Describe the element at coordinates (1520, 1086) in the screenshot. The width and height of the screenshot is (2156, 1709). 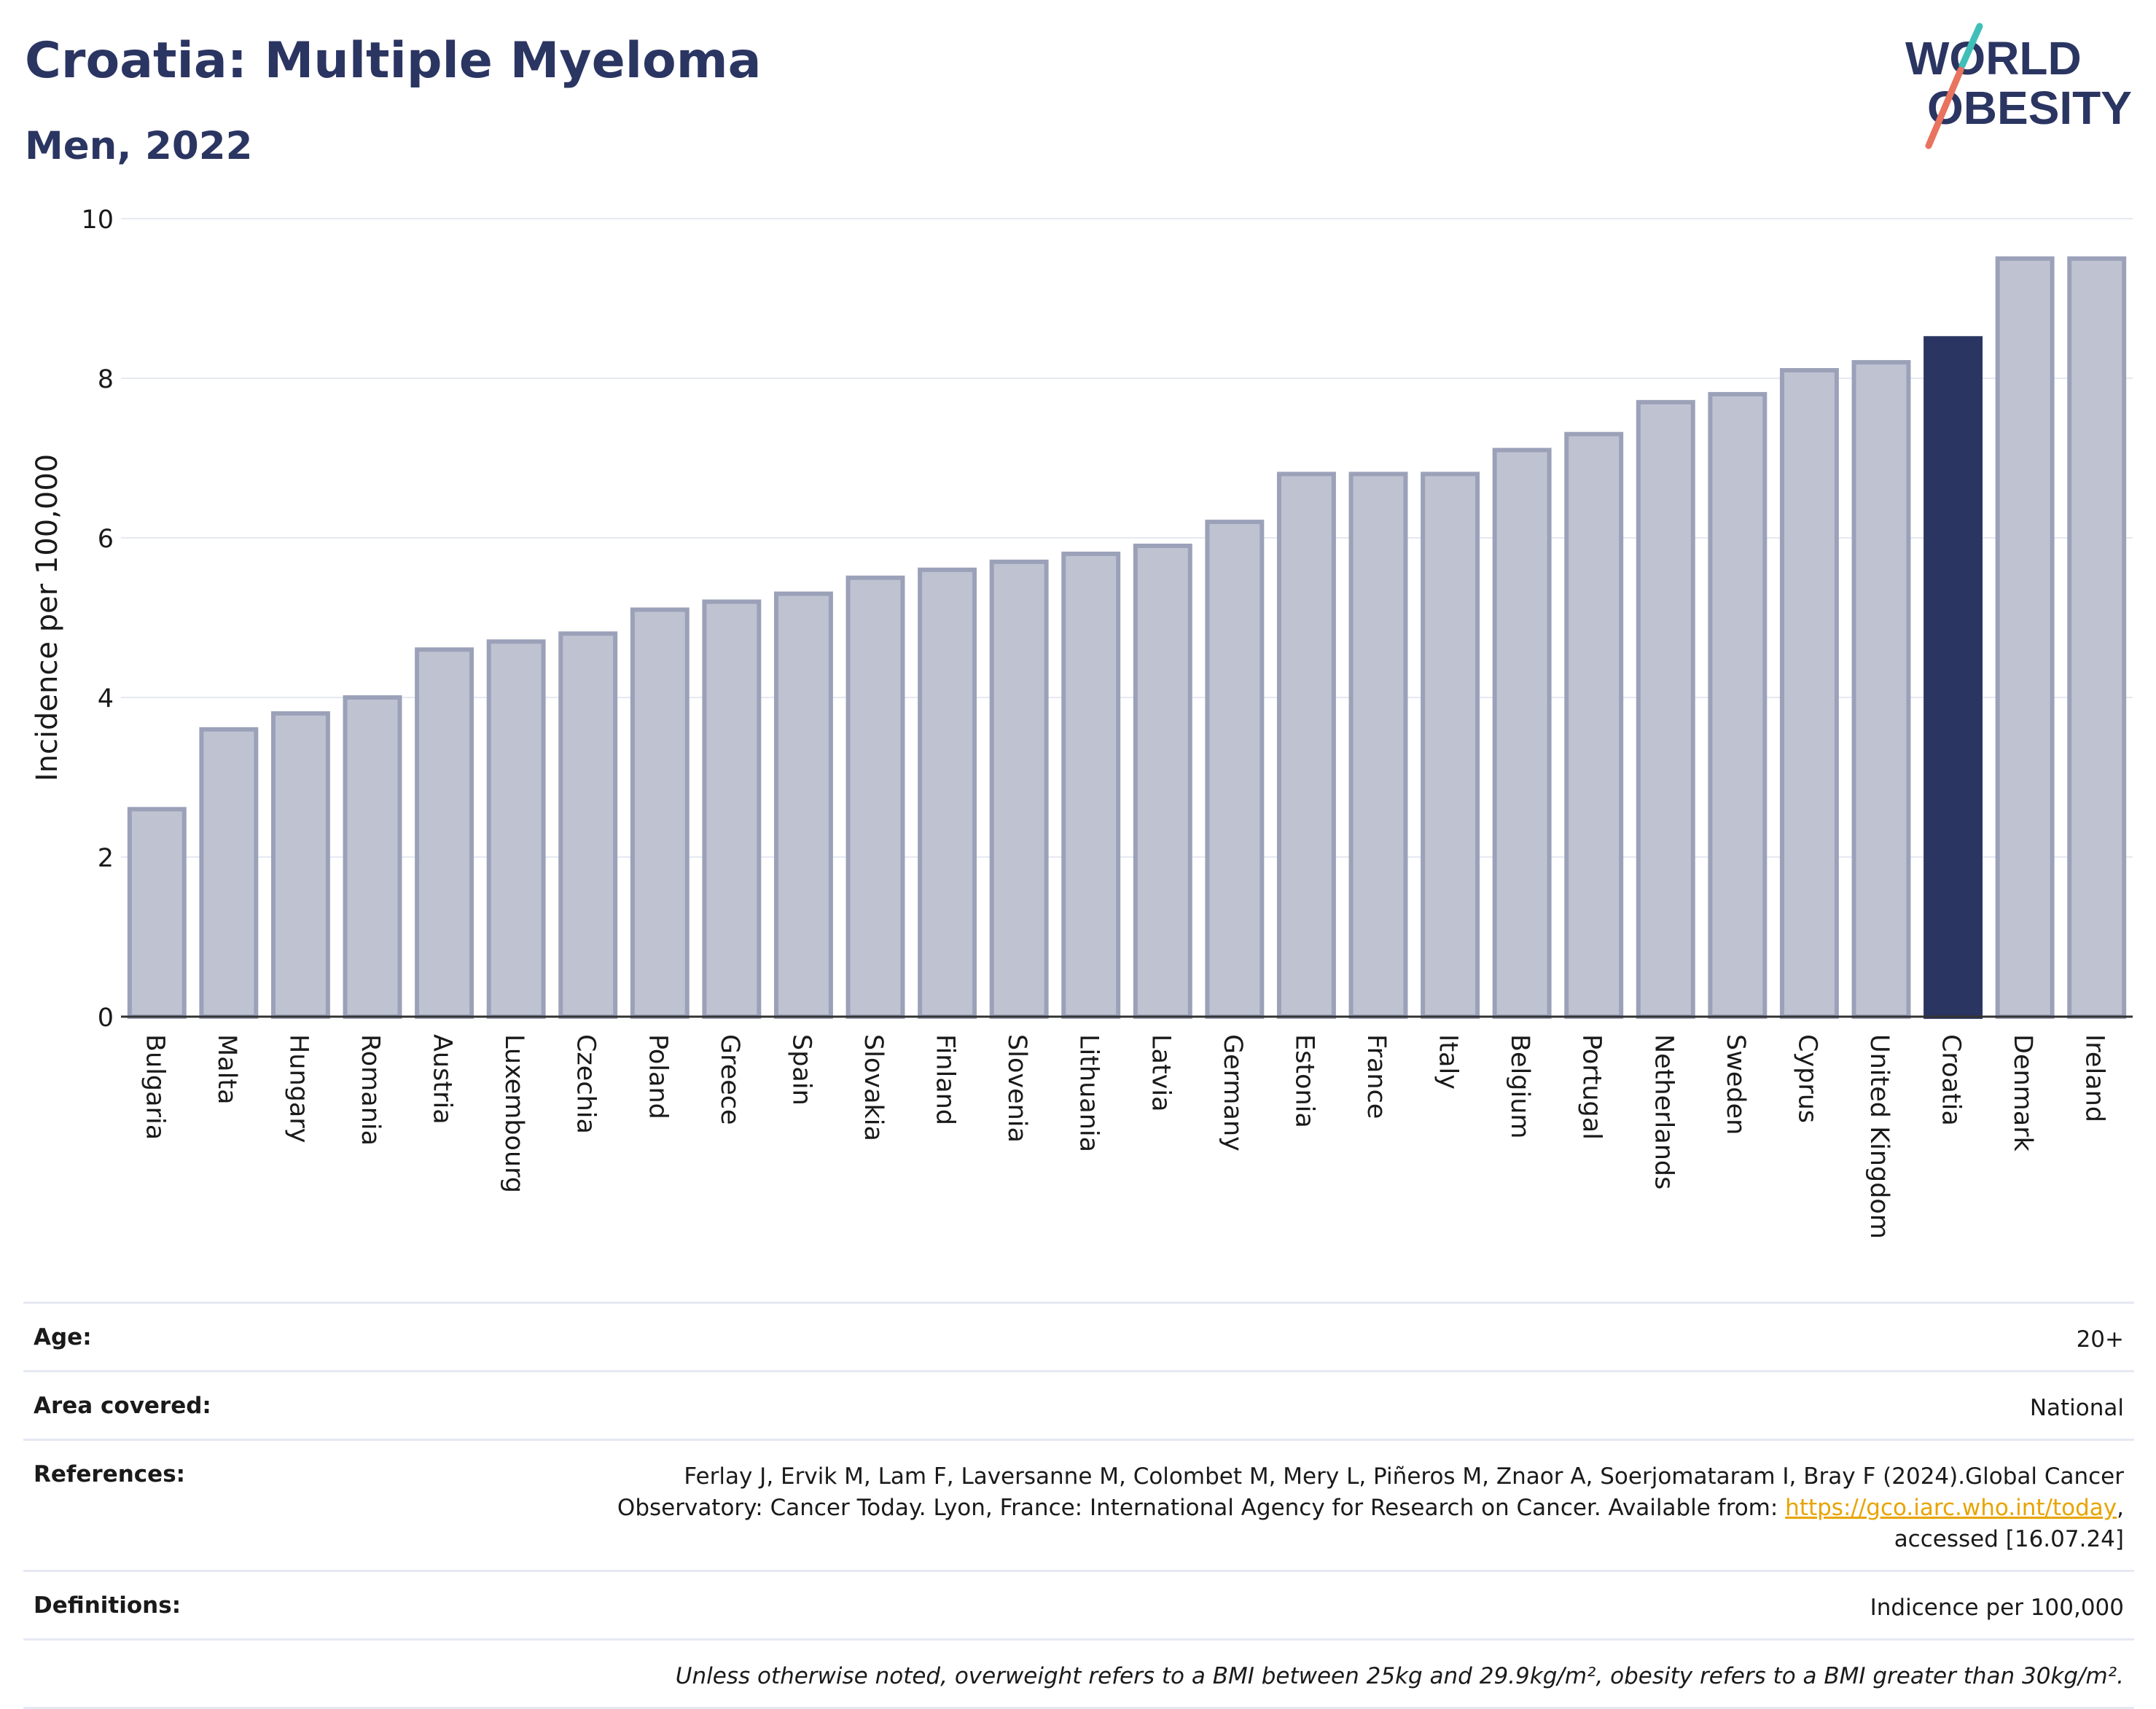
I see `x-tick-label: Belgium` at that location.